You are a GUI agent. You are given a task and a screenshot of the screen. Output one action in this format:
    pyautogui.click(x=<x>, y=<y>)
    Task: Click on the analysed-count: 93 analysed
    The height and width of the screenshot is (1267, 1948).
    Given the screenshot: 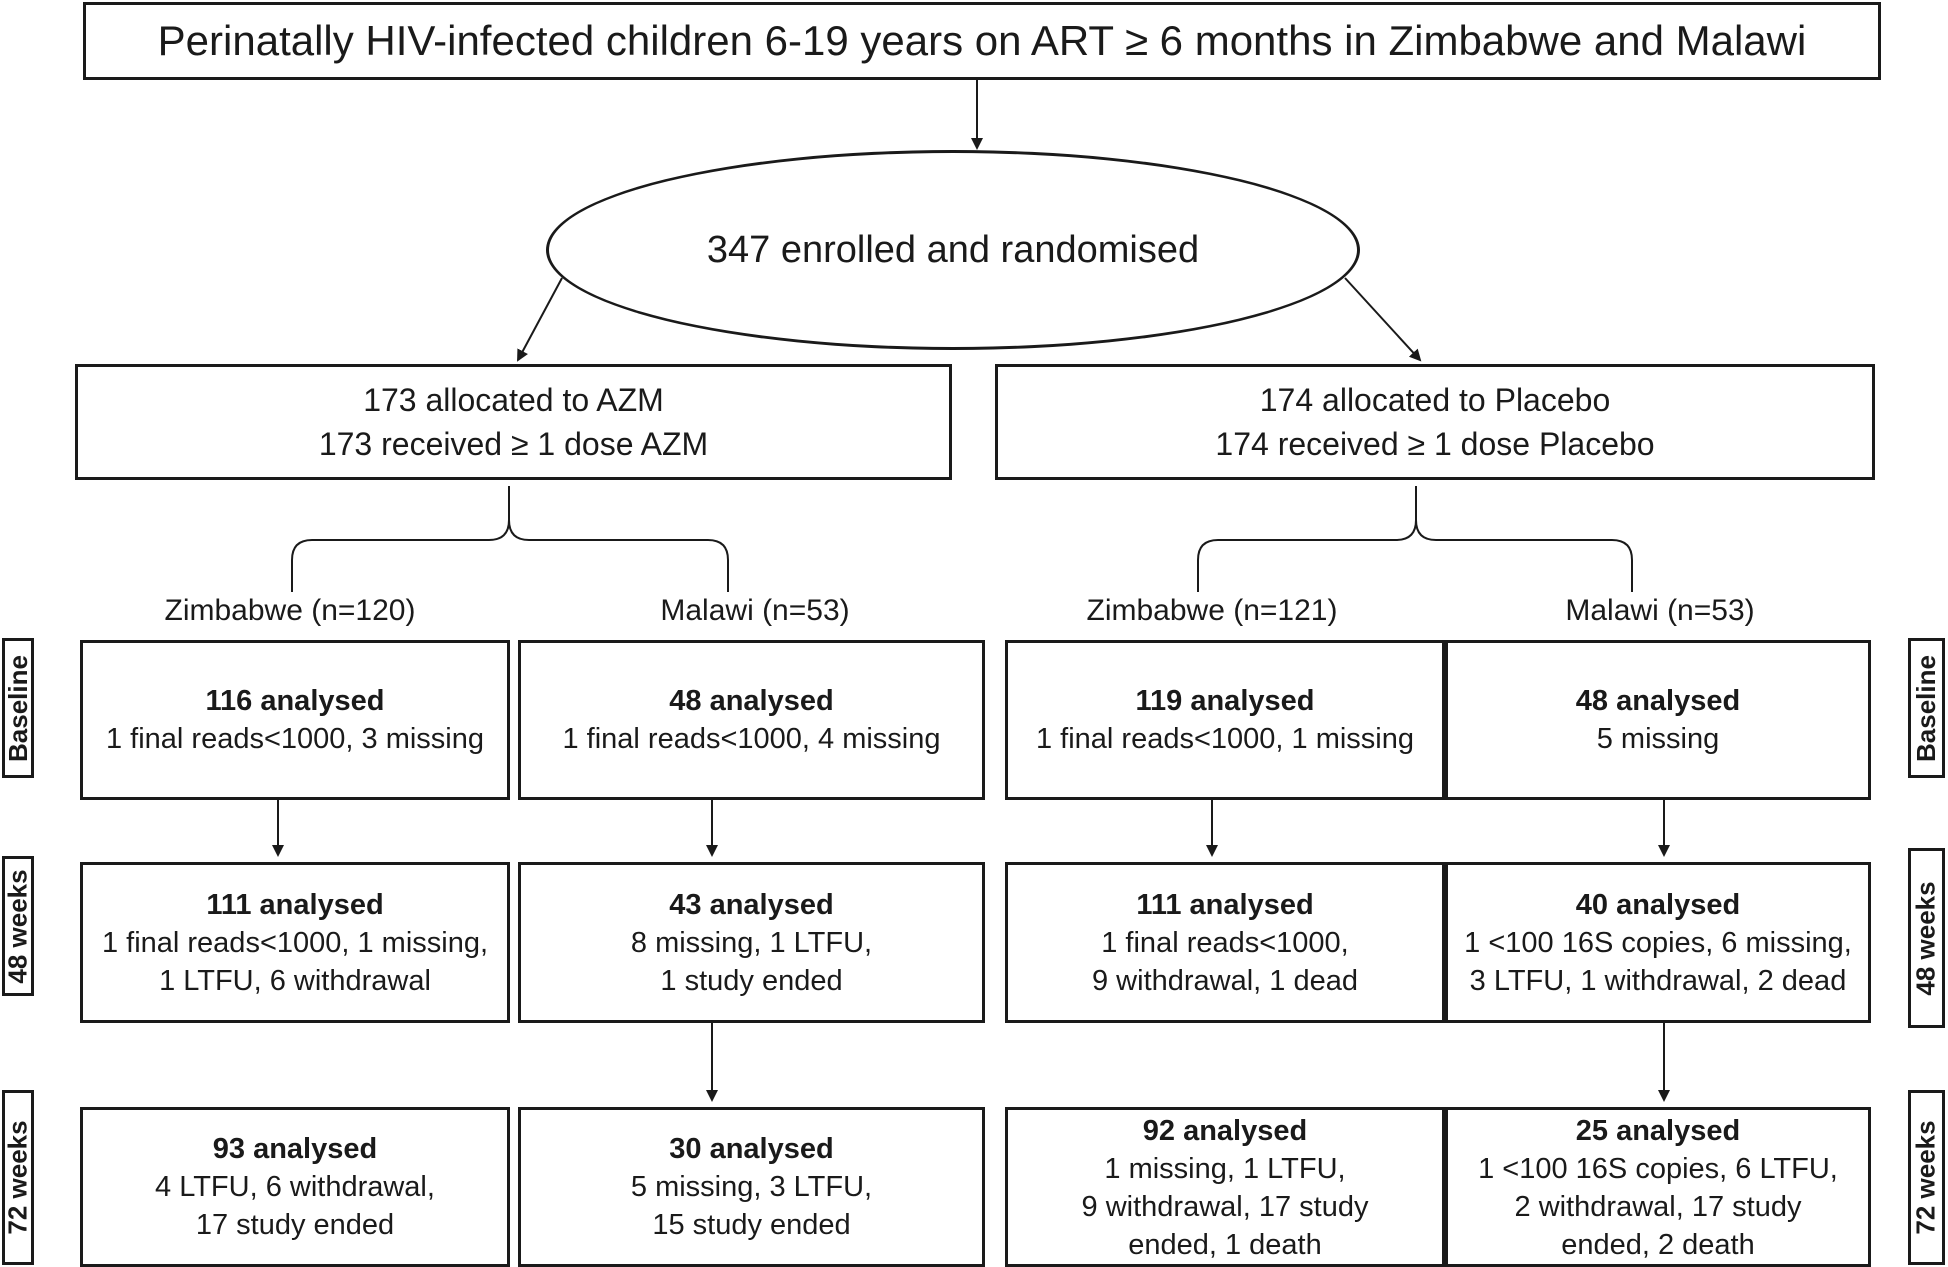 What is the action you would take?
    pyautogui.click(x=295, y=1149)
    